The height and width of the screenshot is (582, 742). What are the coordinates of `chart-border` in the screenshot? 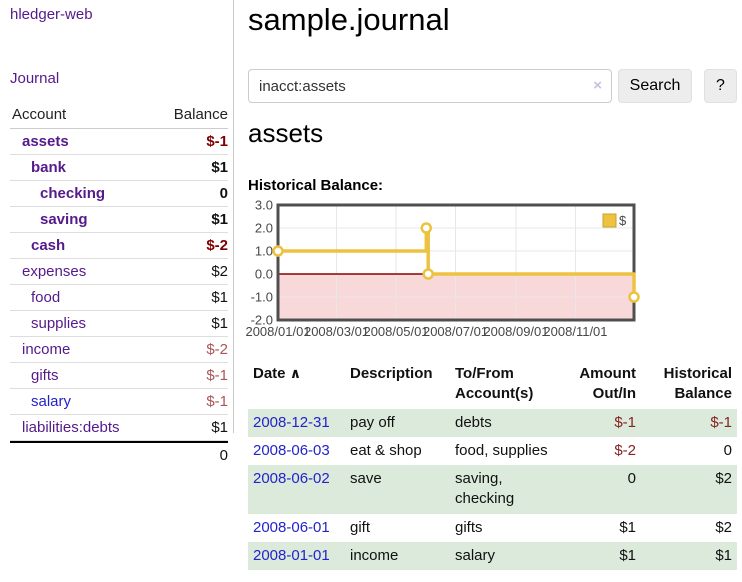 It's located at (456, 262).